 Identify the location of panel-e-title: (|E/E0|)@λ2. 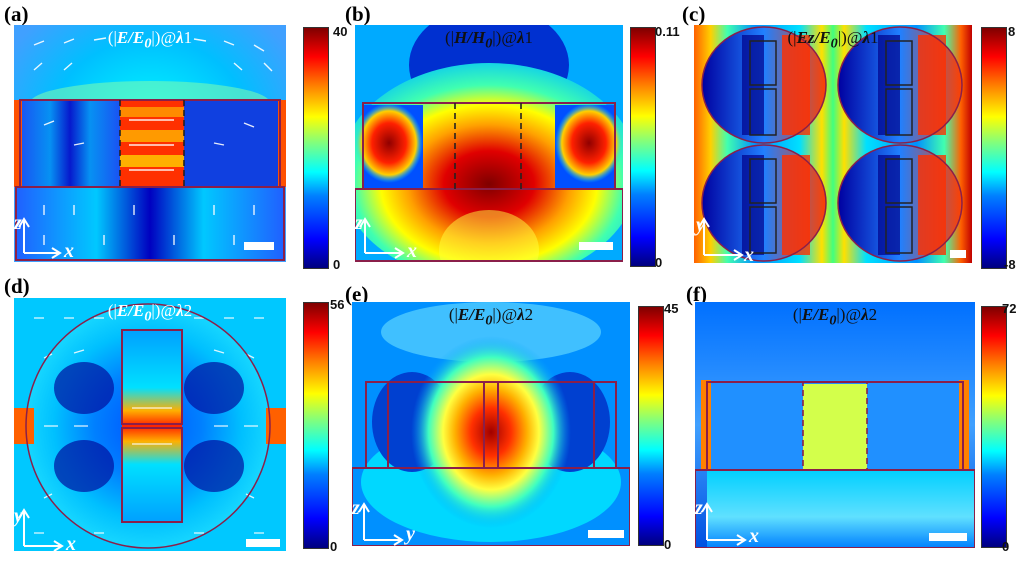
(491, 317).